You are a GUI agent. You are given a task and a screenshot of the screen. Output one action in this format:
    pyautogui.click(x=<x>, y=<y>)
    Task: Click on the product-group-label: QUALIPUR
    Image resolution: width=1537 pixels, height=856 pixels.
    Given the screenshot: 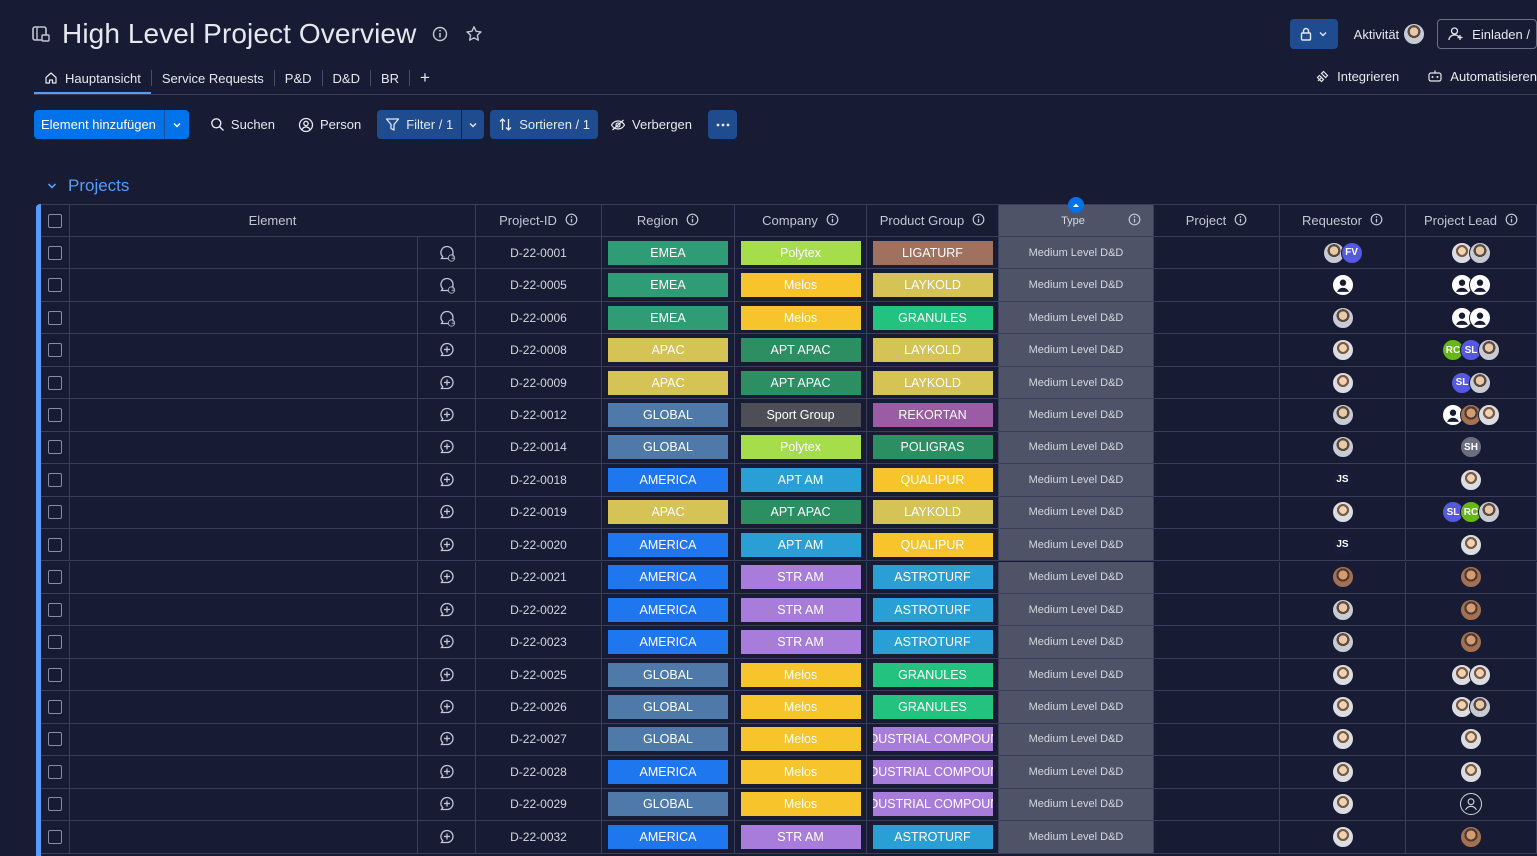 What is the action you would take?
    pyautogui.click(x=932, y=479)
    